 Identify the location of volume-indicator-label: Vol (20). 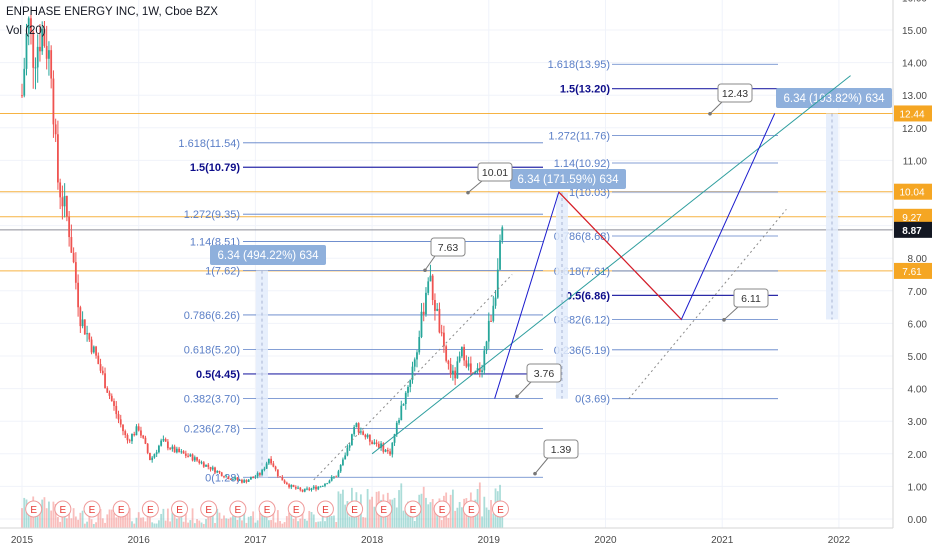
(26, 31).